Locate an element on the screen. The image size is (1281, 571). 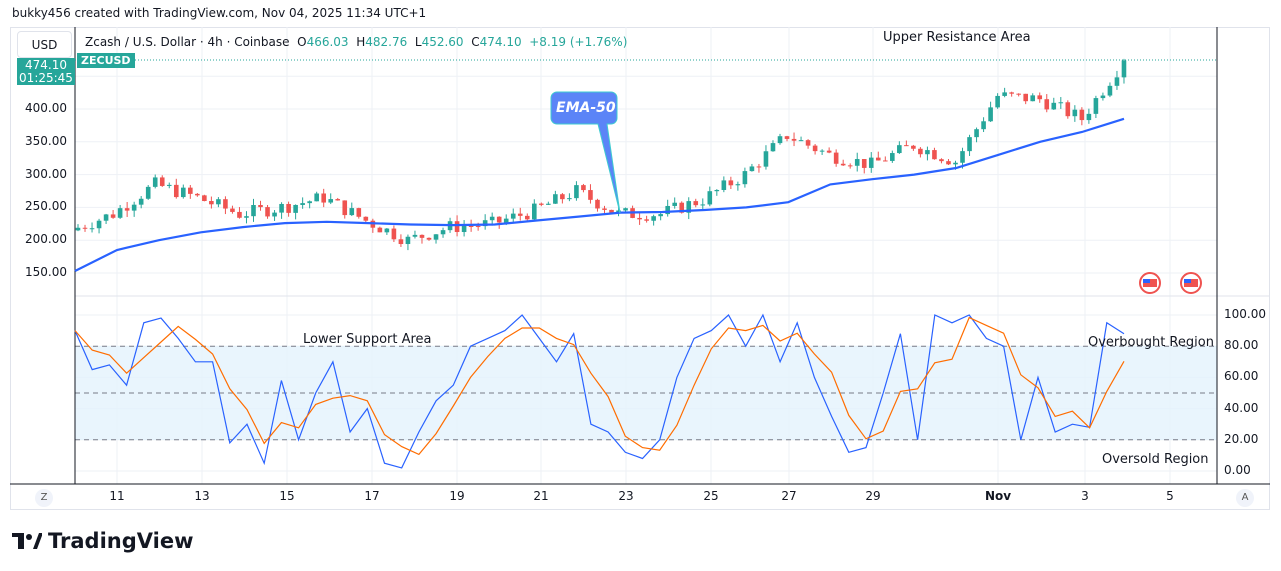
price-axis-label: 150.00 is located at coordinates (46, 272).